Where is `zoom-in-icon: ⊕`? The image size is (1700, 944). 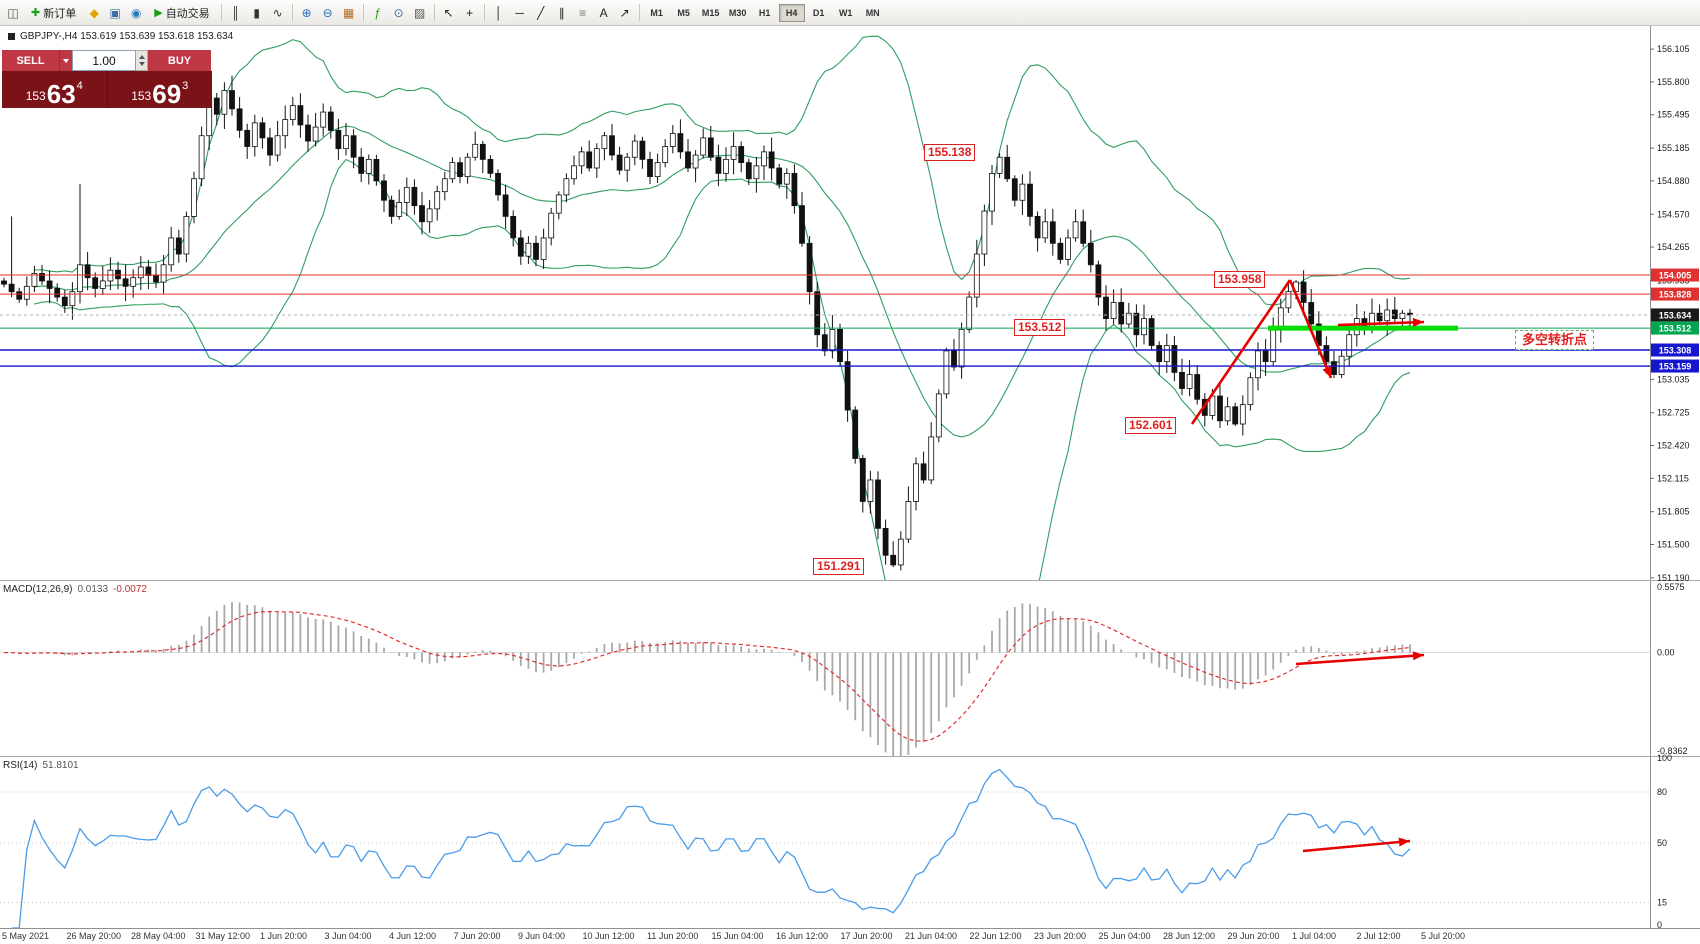 zoom-in-icon: ⊕ is located at coordinates (306, 12).